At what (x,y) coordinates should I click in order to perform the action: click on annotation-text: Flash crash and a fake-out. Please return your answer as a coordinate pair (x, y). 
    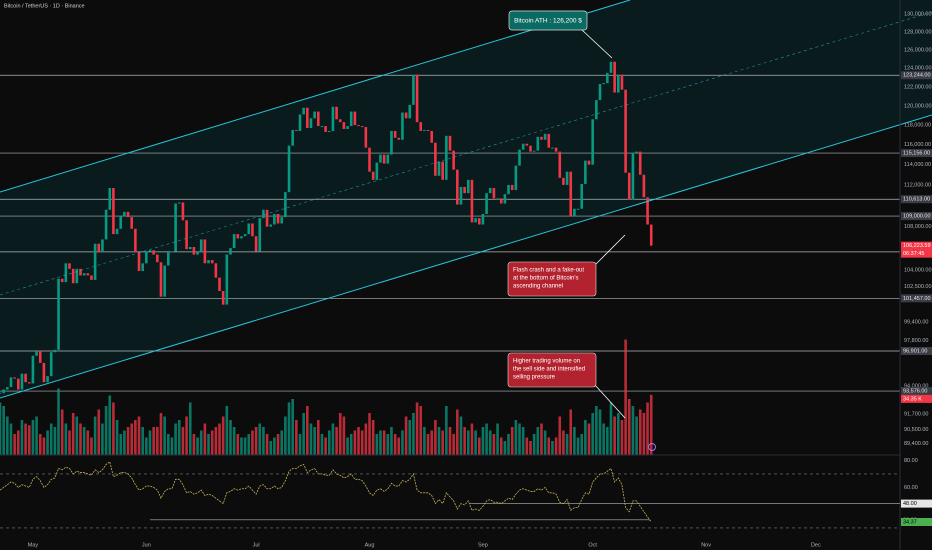
    Looking at the image, I should click on (548, 271).